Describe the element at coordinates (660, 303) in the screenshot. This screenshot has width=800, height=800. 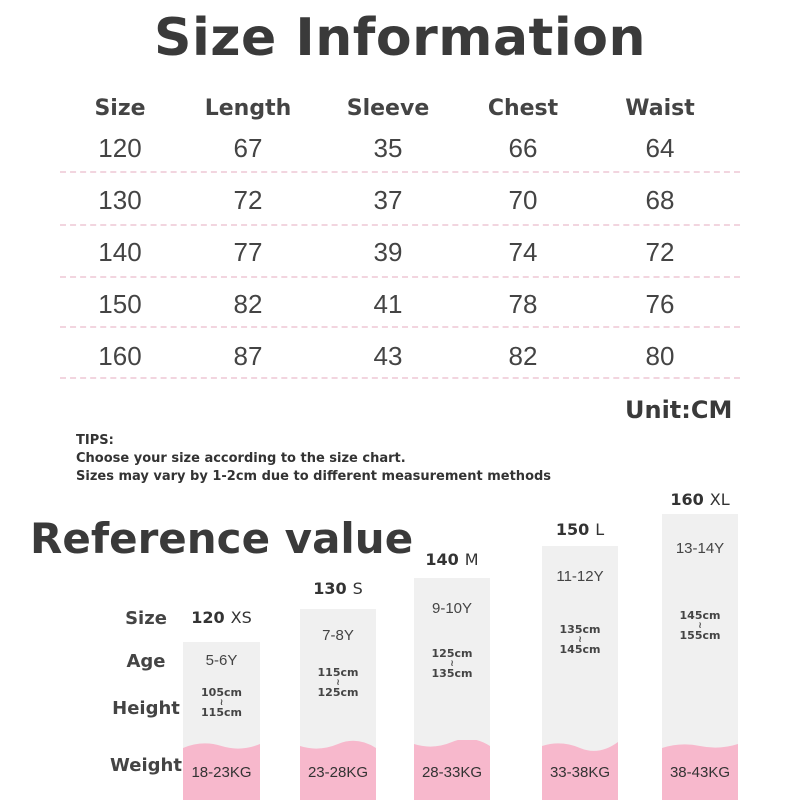
I see `cell-waist: 76` at that location.